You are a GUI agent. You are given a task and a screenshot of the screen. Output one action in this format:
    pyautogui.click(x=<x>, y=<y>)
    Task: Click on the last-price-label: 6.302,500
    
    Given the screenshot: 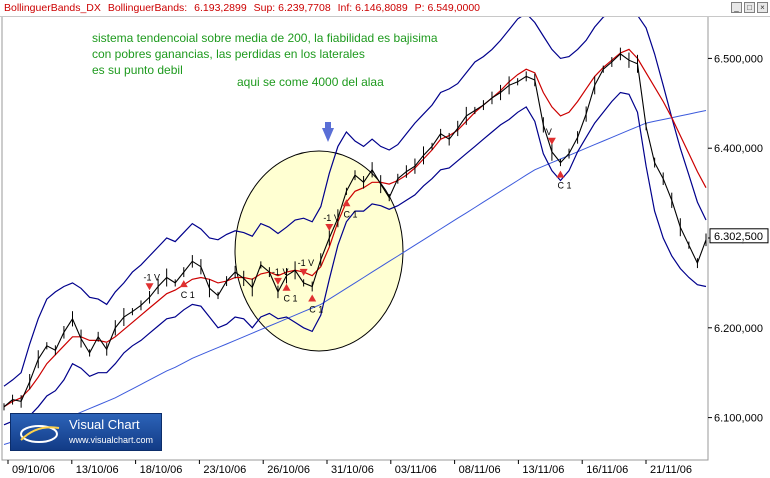 What is the action you would take?
    pyautogui.click(x=738, y=237)
    